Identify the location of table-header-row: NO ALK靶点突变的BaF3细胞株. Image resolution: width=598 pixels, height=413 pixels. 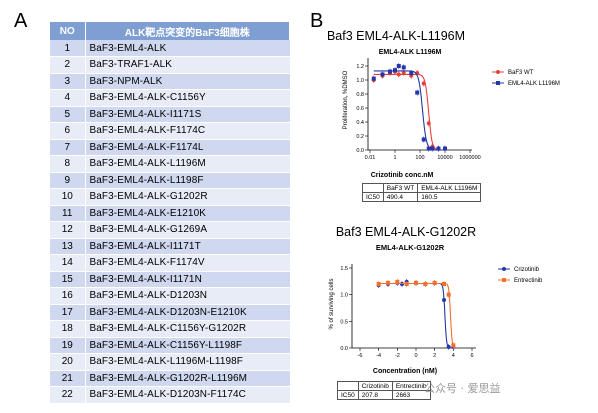
(170, 31).